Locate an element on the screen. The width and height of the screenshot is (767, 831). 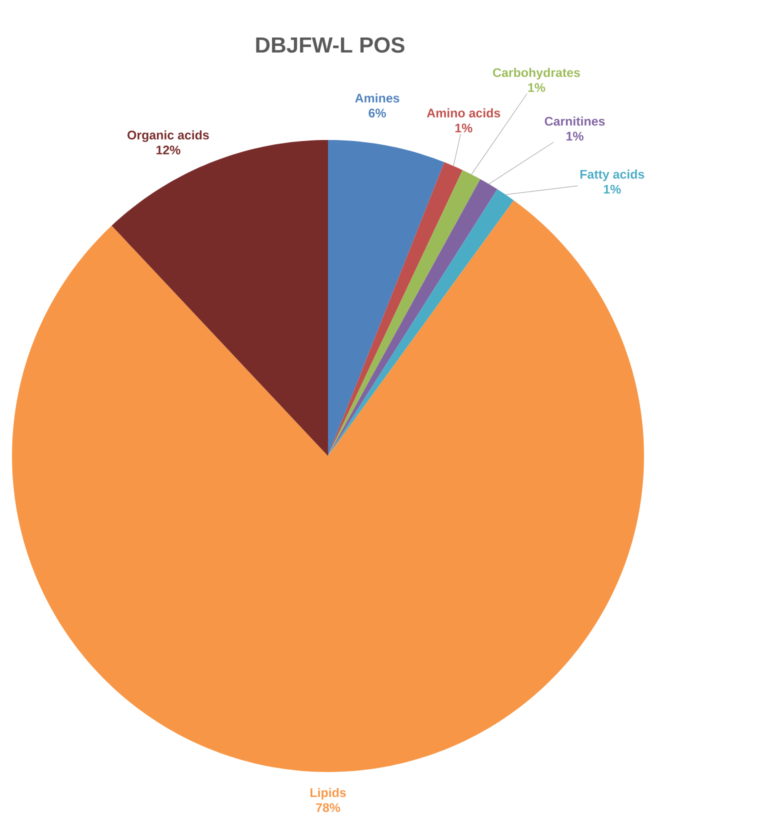
slice-label: Organic acids is located at coordinates (168, 136).